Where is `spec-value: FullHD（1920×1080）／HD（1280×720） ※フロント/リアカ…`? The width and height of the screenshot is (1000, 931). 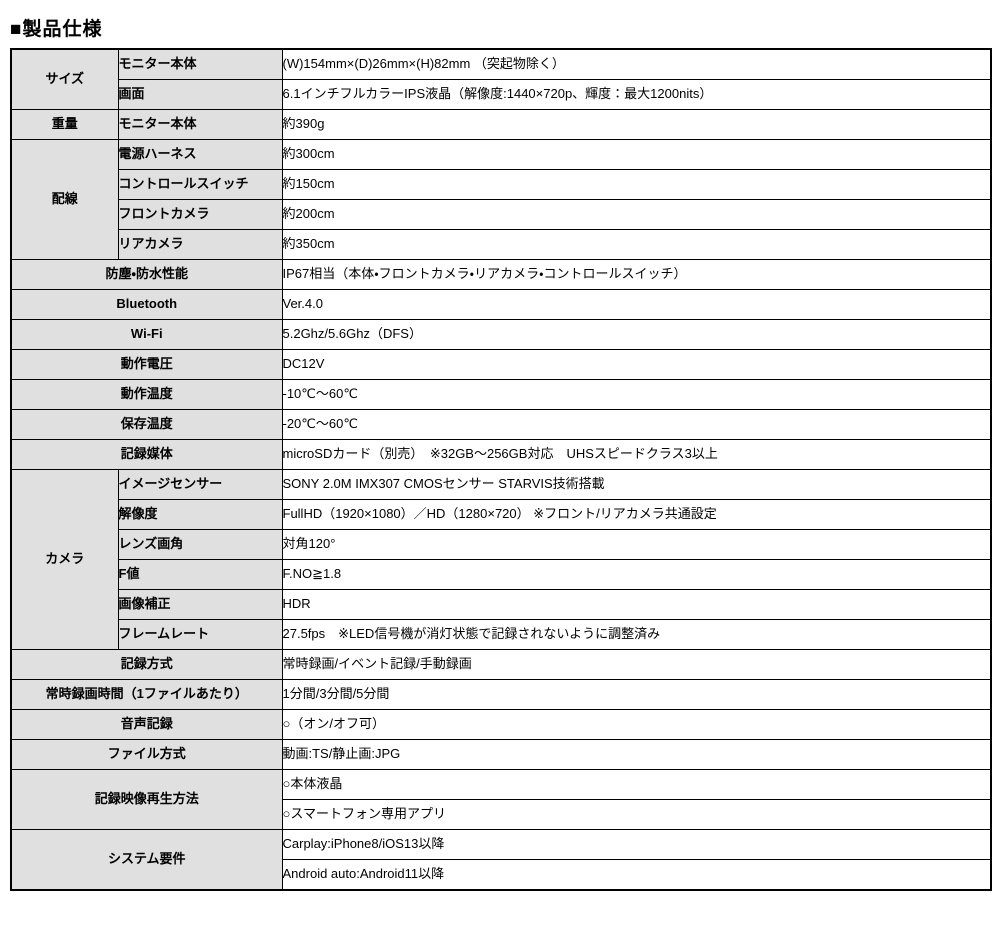
spec-value: FullHD（1920×1080）／HD（1280×720） ※フロント/リアカ… is located at coordinates (636, 514).